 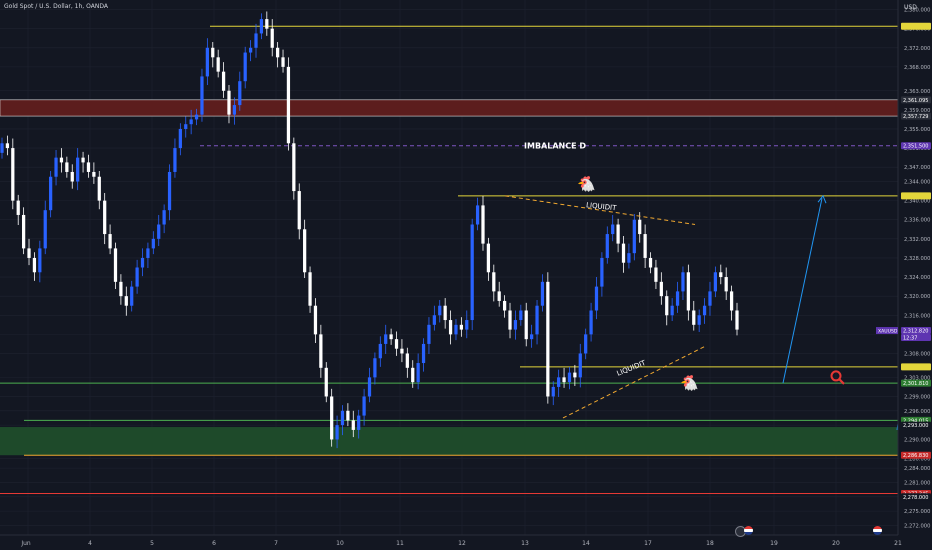 I want to click on price-tick-label: 2,290.000, so click(x=917, y=440).